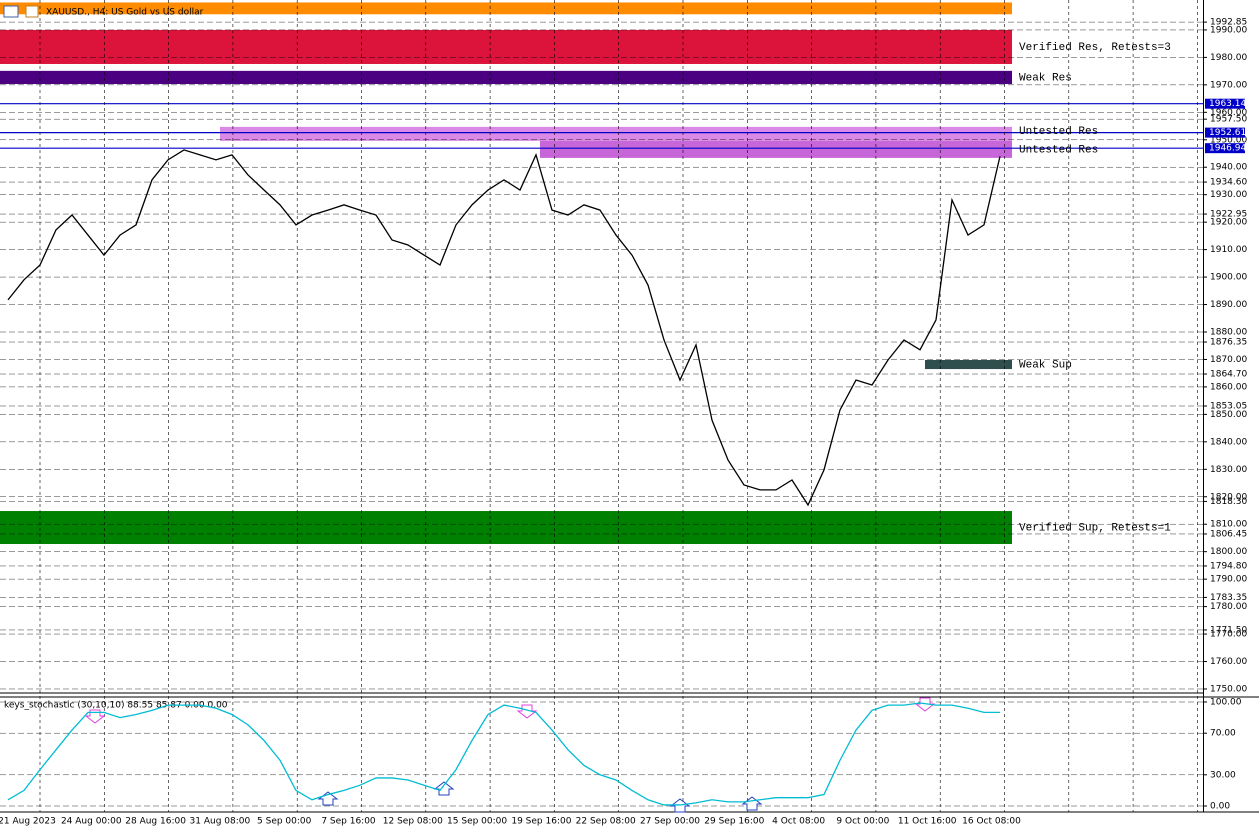 The image size is (1259, 830). Describe the element at coordinates (1045, 365) in the screenshot. I see `zone-label: Weak Sup` at that location.